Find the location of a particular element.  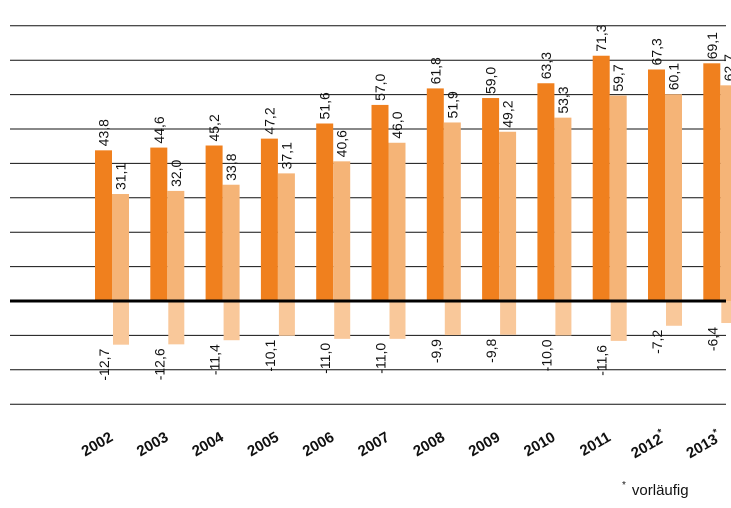

year-label: 2006 is located at coordinates (318, 444).